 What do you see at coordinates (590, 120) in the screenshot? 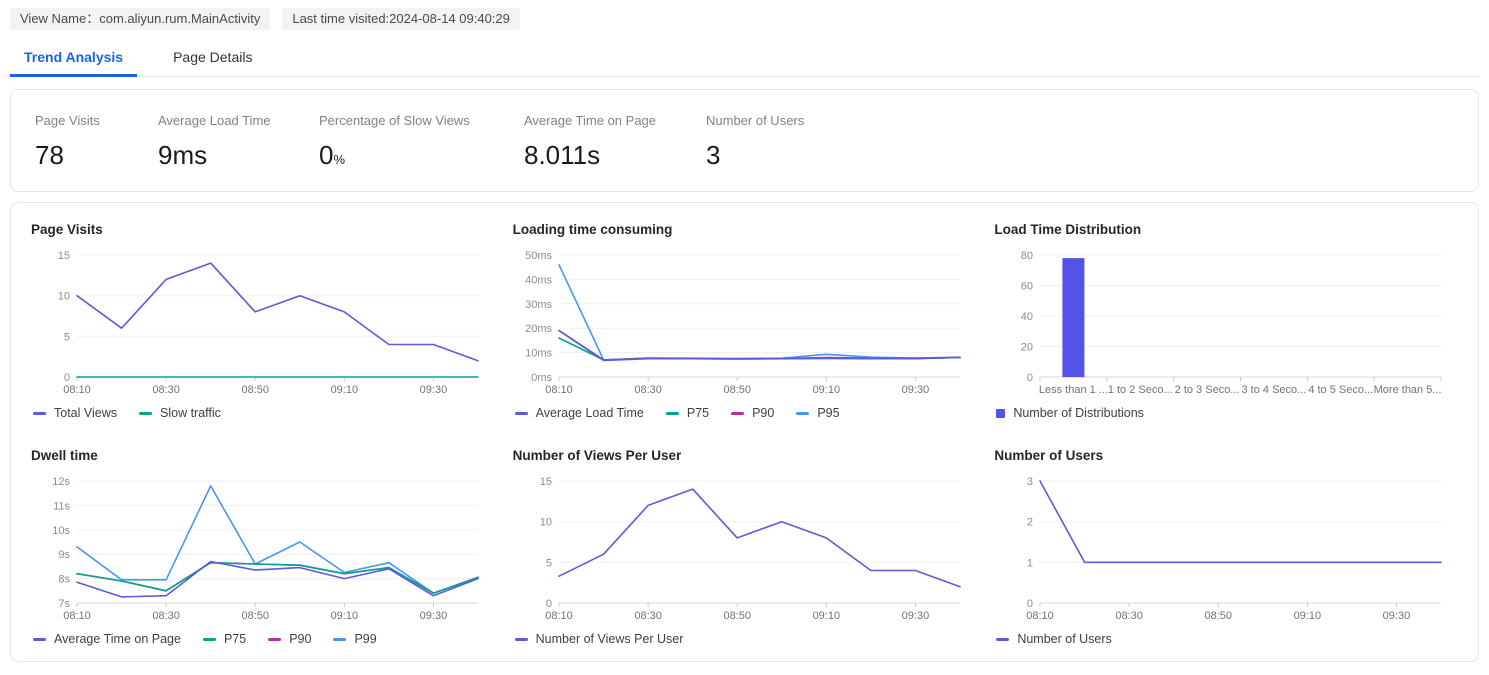
I see `stat-label: Average Time on Page` at bounding box center [590, 120].